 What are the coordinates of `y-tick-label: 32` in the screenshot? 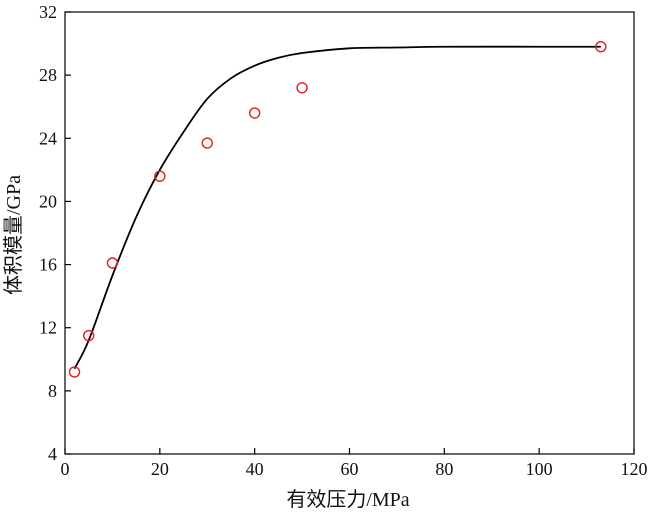 It's located at (48, 12).